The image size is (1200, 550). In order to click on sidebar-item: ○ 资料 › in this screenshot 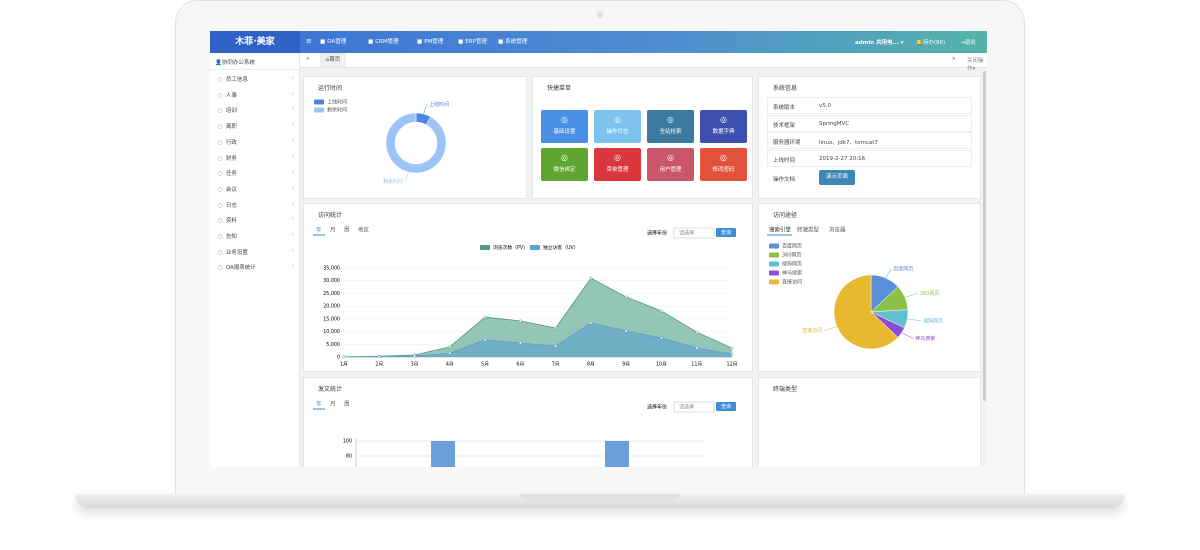, I will do `click(256, 220)`.